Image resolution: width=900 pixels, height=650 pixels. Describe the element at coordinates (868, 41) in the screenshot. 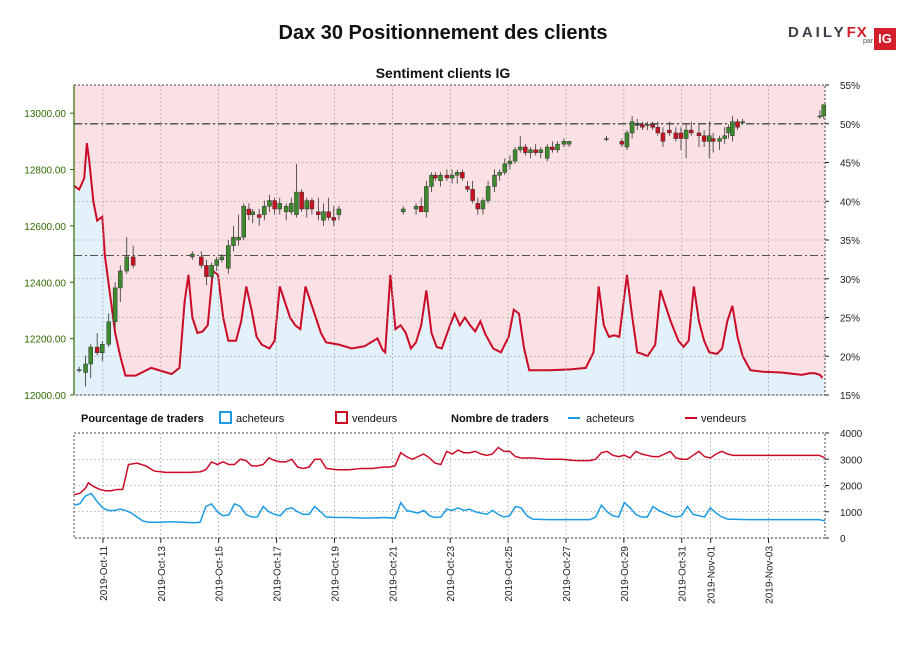

I see `logo-par: par` at that location.